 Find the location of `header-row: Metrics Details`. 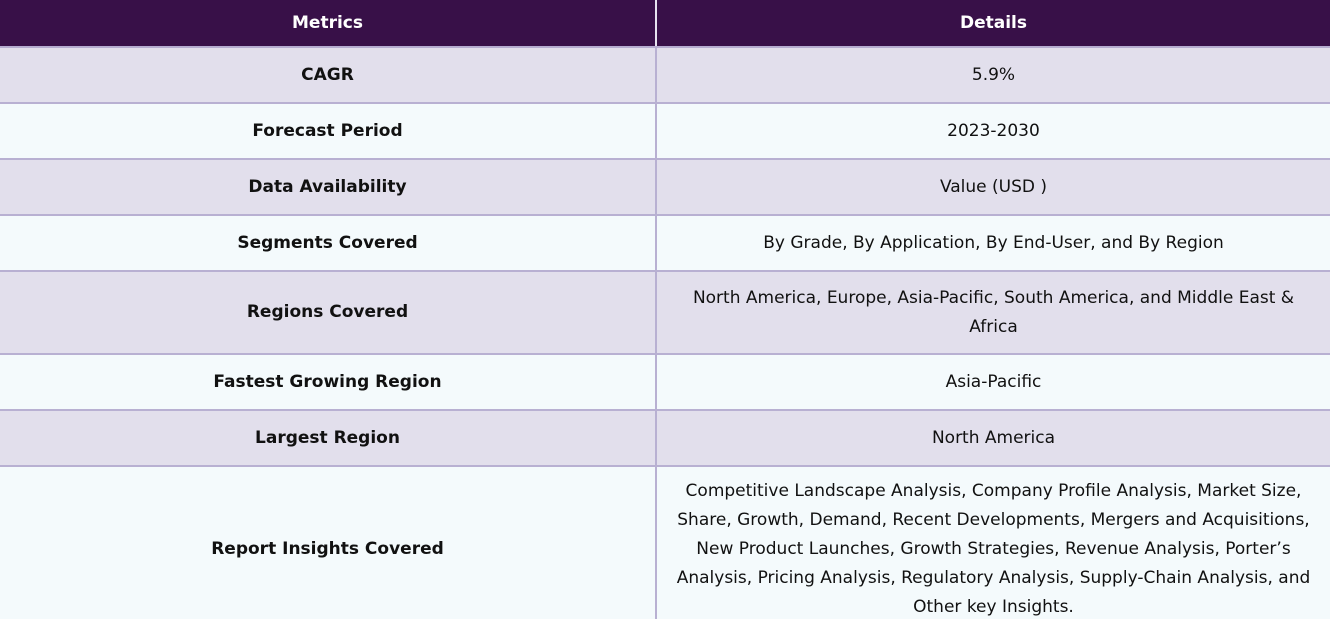

header-row: Metrics Details is located at coordinates (665, 24).